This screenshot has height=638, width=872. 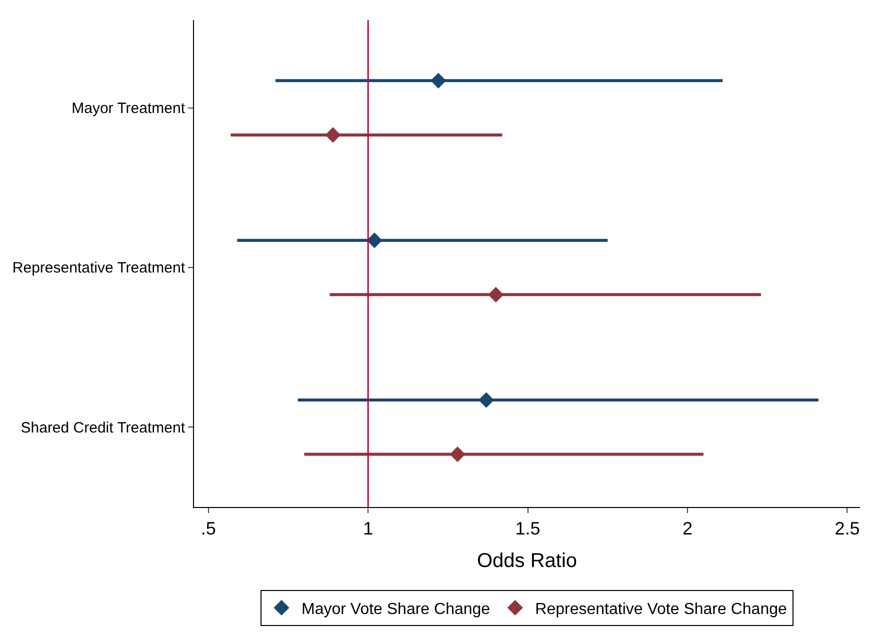 I want to click on x-tick-label: 2.5, so click(x=847, y=528).